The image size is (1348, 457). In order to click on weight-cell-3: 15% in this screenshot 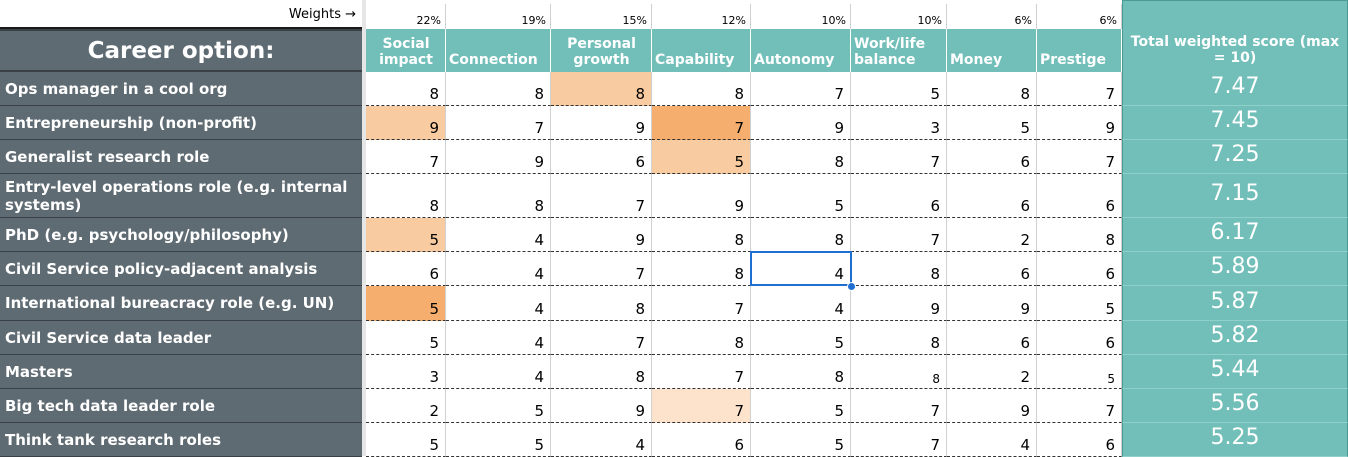, I will do `click(601, 16)`.